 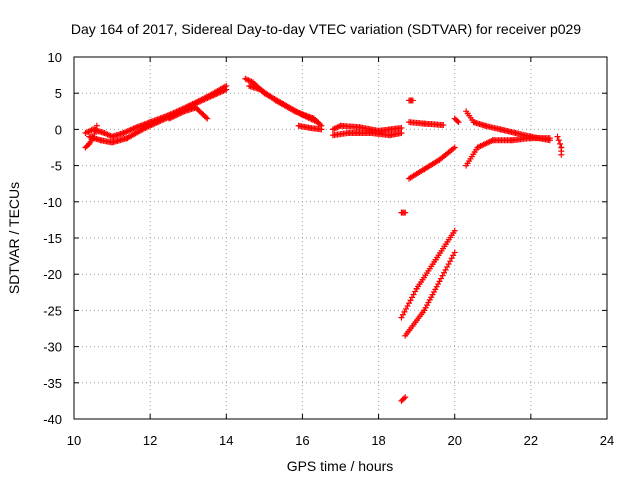 I want to click on point-track-j, so click(x=443, y=125).